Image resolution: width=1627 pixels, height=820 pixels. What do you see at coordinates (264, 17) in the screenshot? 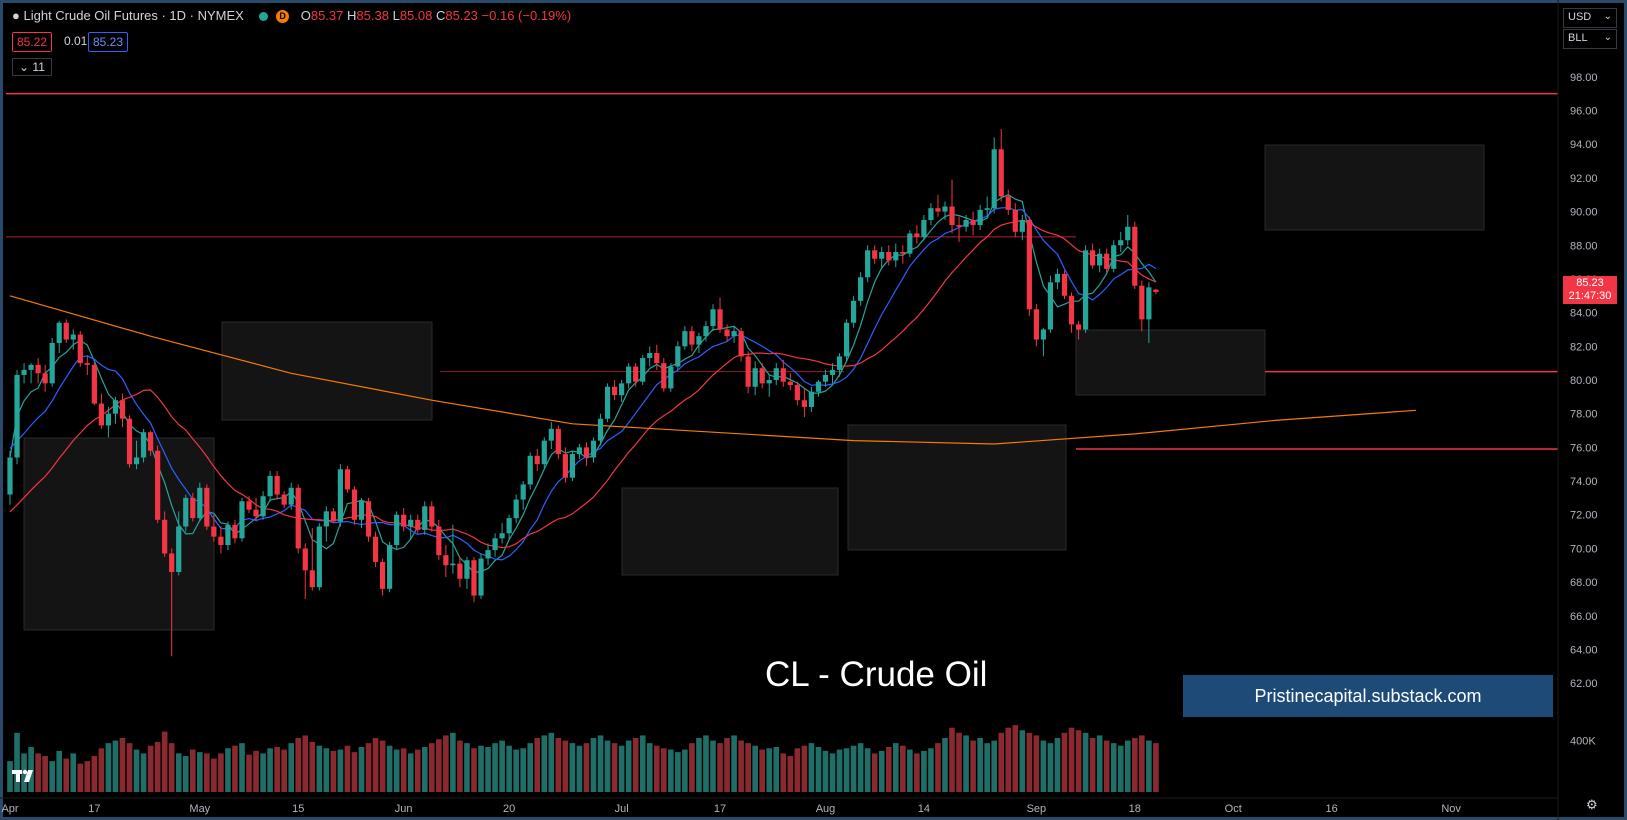
I see `market-status-icon` at bounding box center [264, 17].